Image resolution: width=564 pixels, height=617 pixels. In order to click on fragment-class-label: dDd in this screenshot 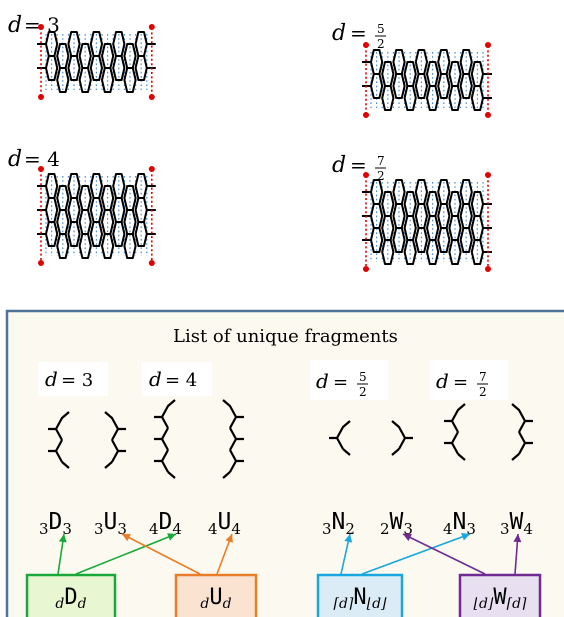, I will do `click(70, 598)`.